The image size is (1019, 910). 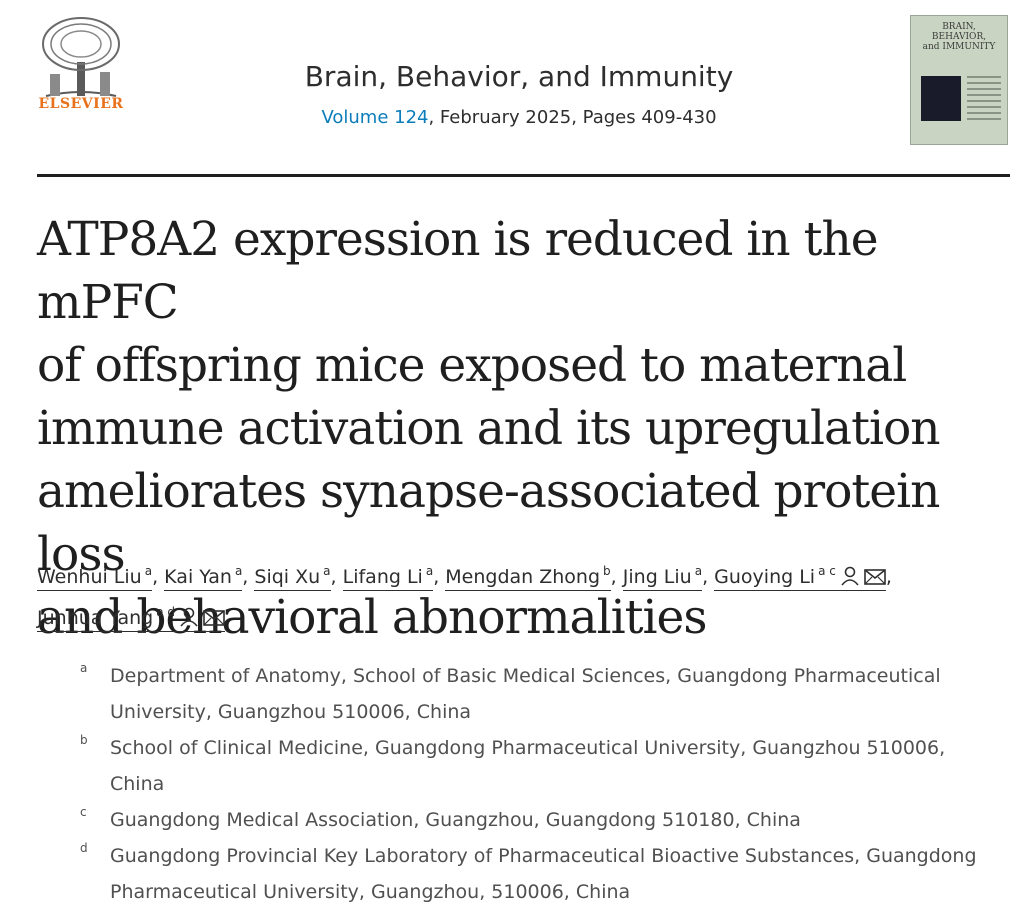 What do you see at coordinates (198, 577) in the screenshot?
I see `author-name: Kai Yan` at bounding box center [198, 577].